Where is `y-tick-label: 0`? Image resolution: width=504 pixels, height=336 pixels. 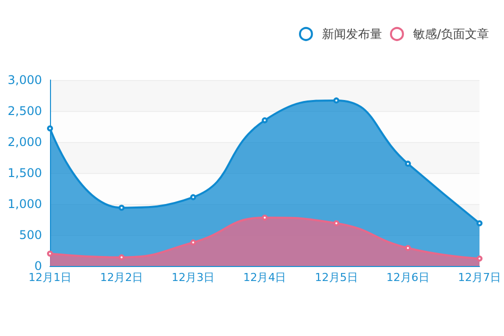
y-tick-label: 0 is located at coordinates (38, 266).